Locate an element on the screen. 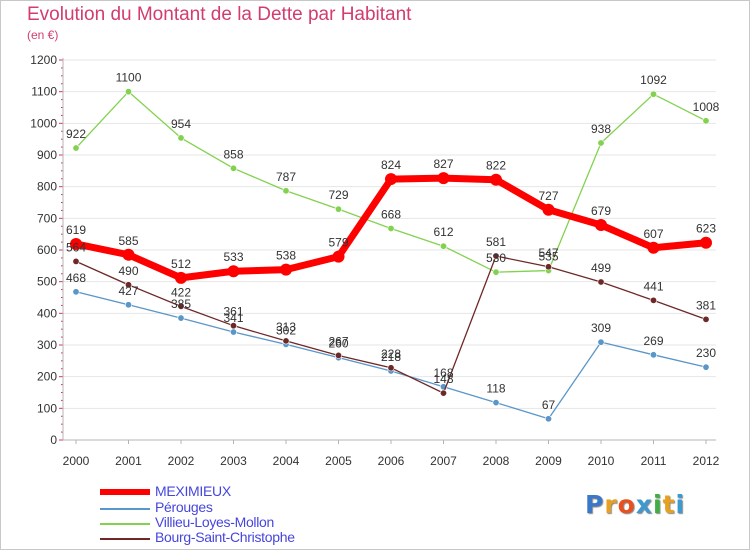 Image resolution: width=750 pixels, height=550 pixels. y-tick-label: 0 is located at coordinates (53, 440).